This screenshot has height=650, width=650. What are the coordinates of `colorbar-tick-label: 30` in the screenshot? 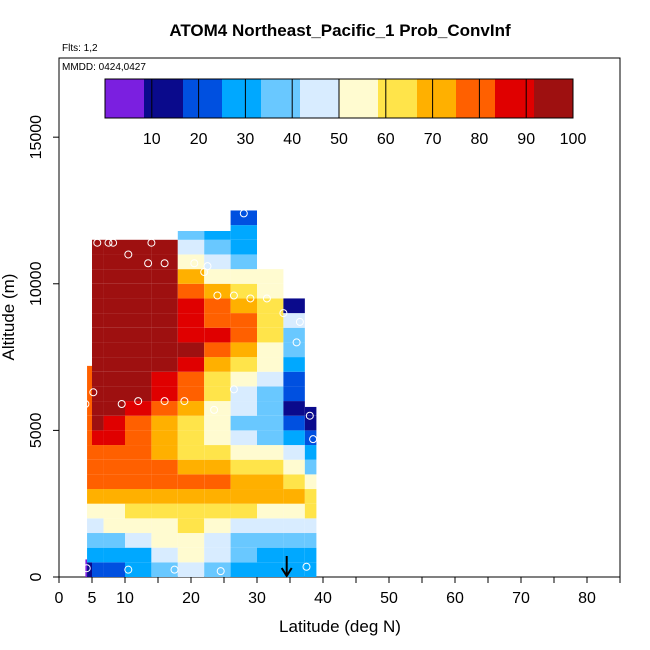 It's located at (246, 139).